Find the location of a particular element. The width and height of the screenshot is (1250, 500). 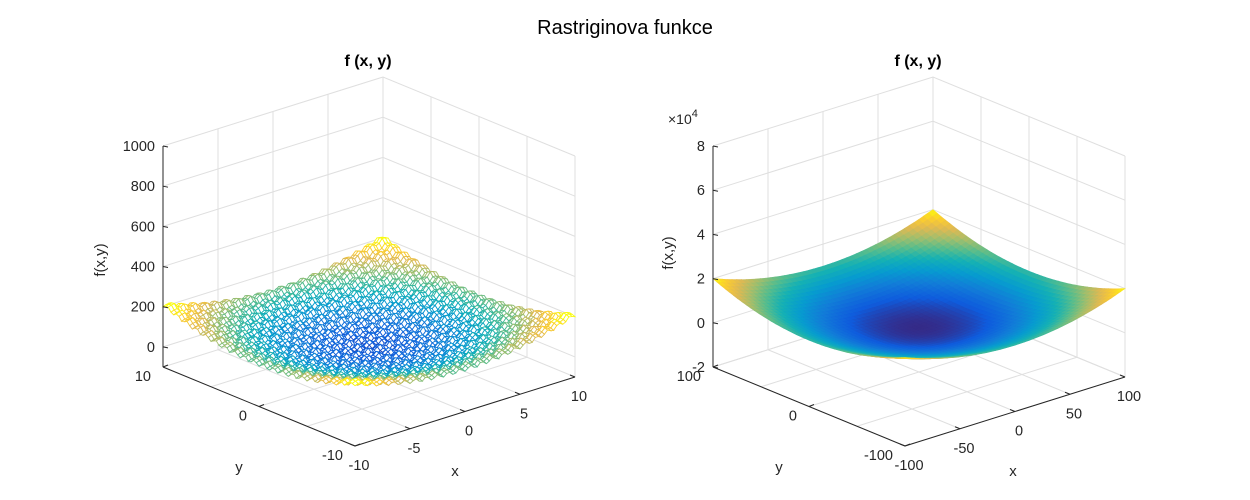

grid-line-y-minor is located at coordinates (417, 281).